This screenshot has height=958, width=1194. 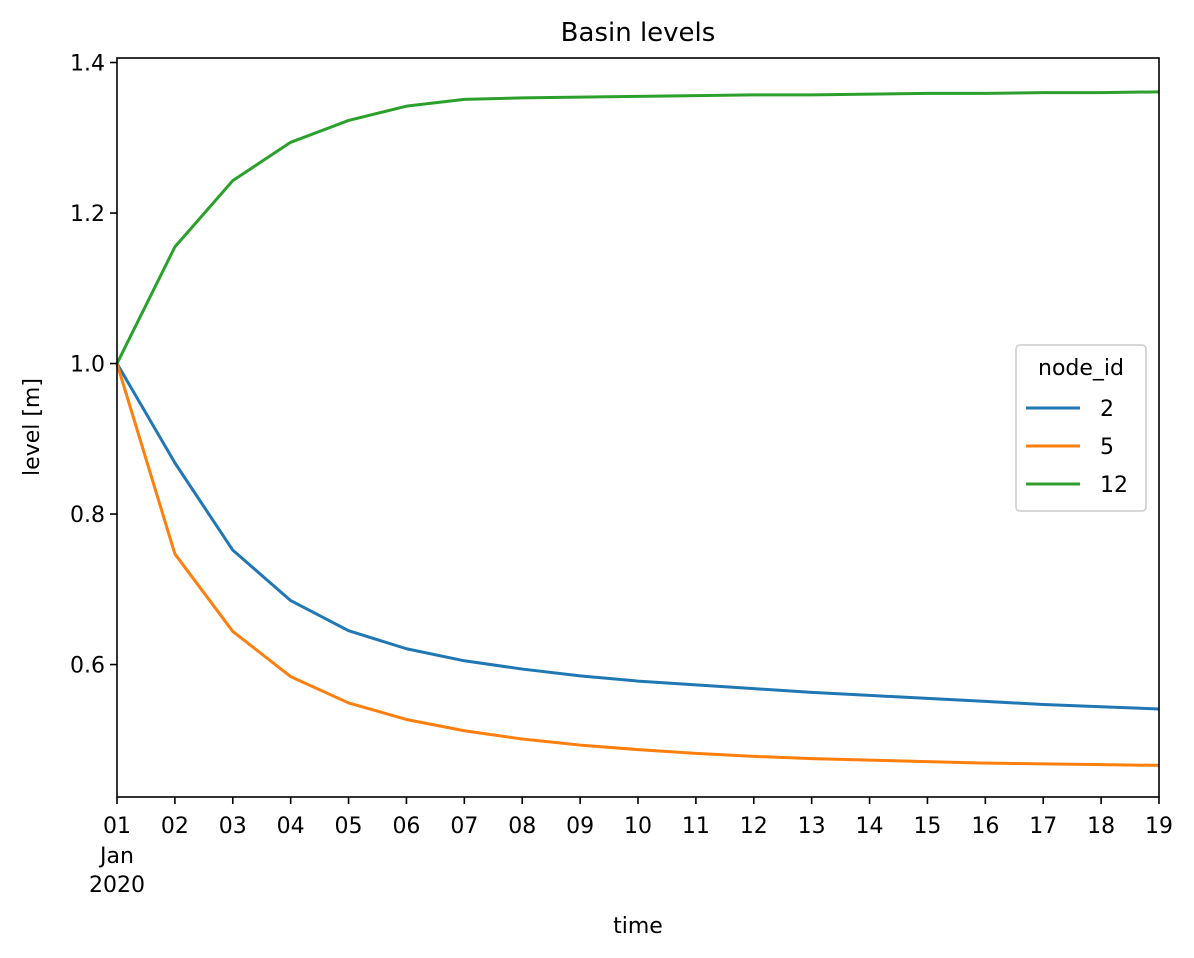 I want to click on x-tick-label: 17, so click(x=1043, y=826).